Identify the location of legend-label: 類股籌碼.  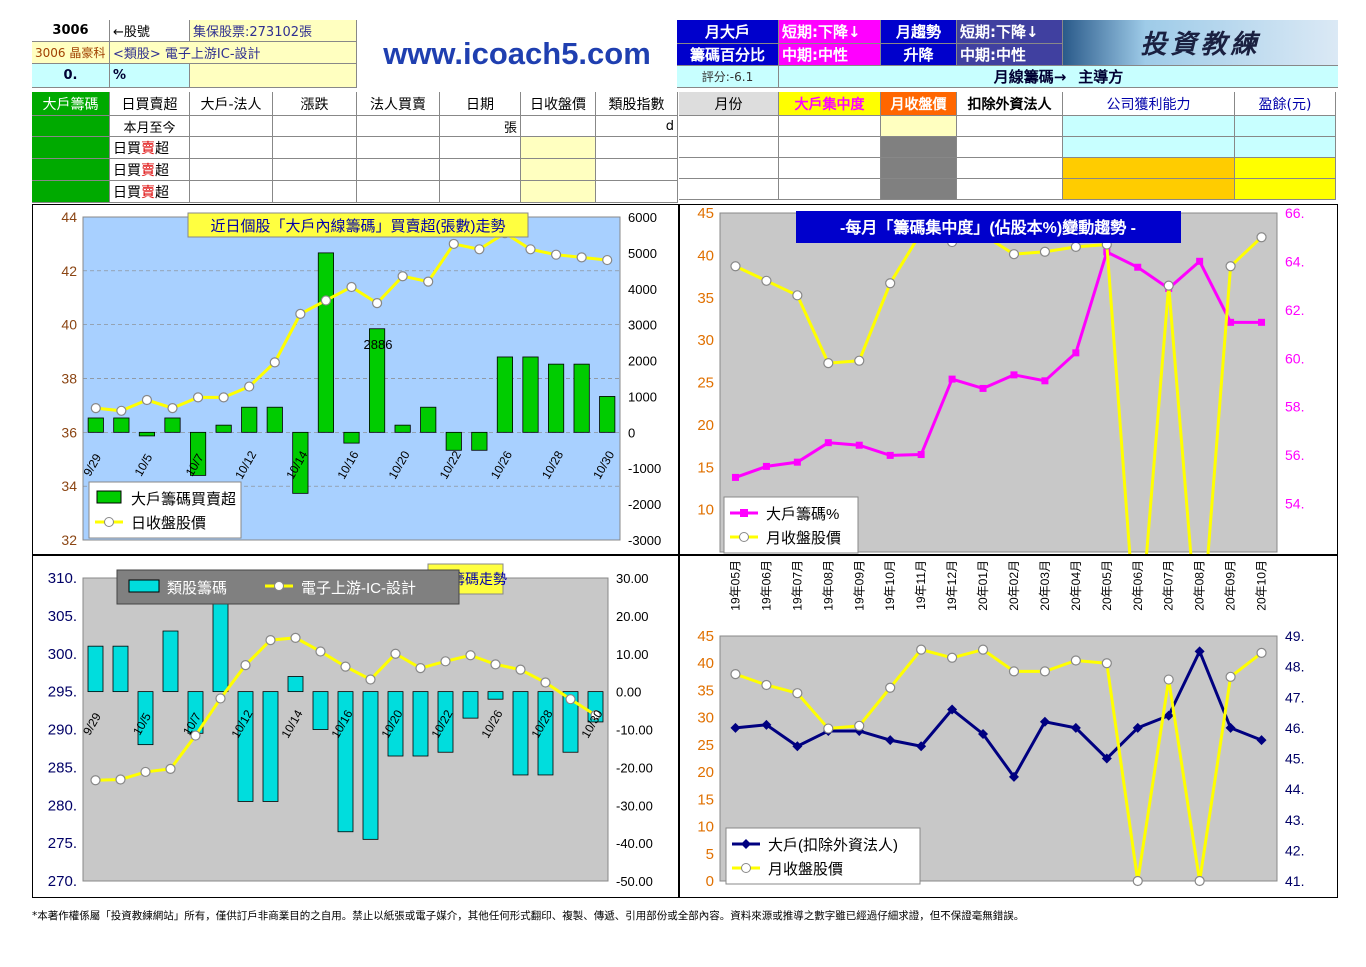
(197, 588).